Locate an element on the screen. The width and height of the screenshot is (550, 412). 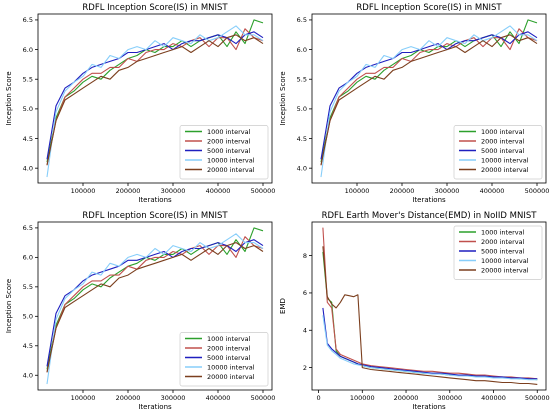
series-line-2000-interval is located at coordinates (430, 303).